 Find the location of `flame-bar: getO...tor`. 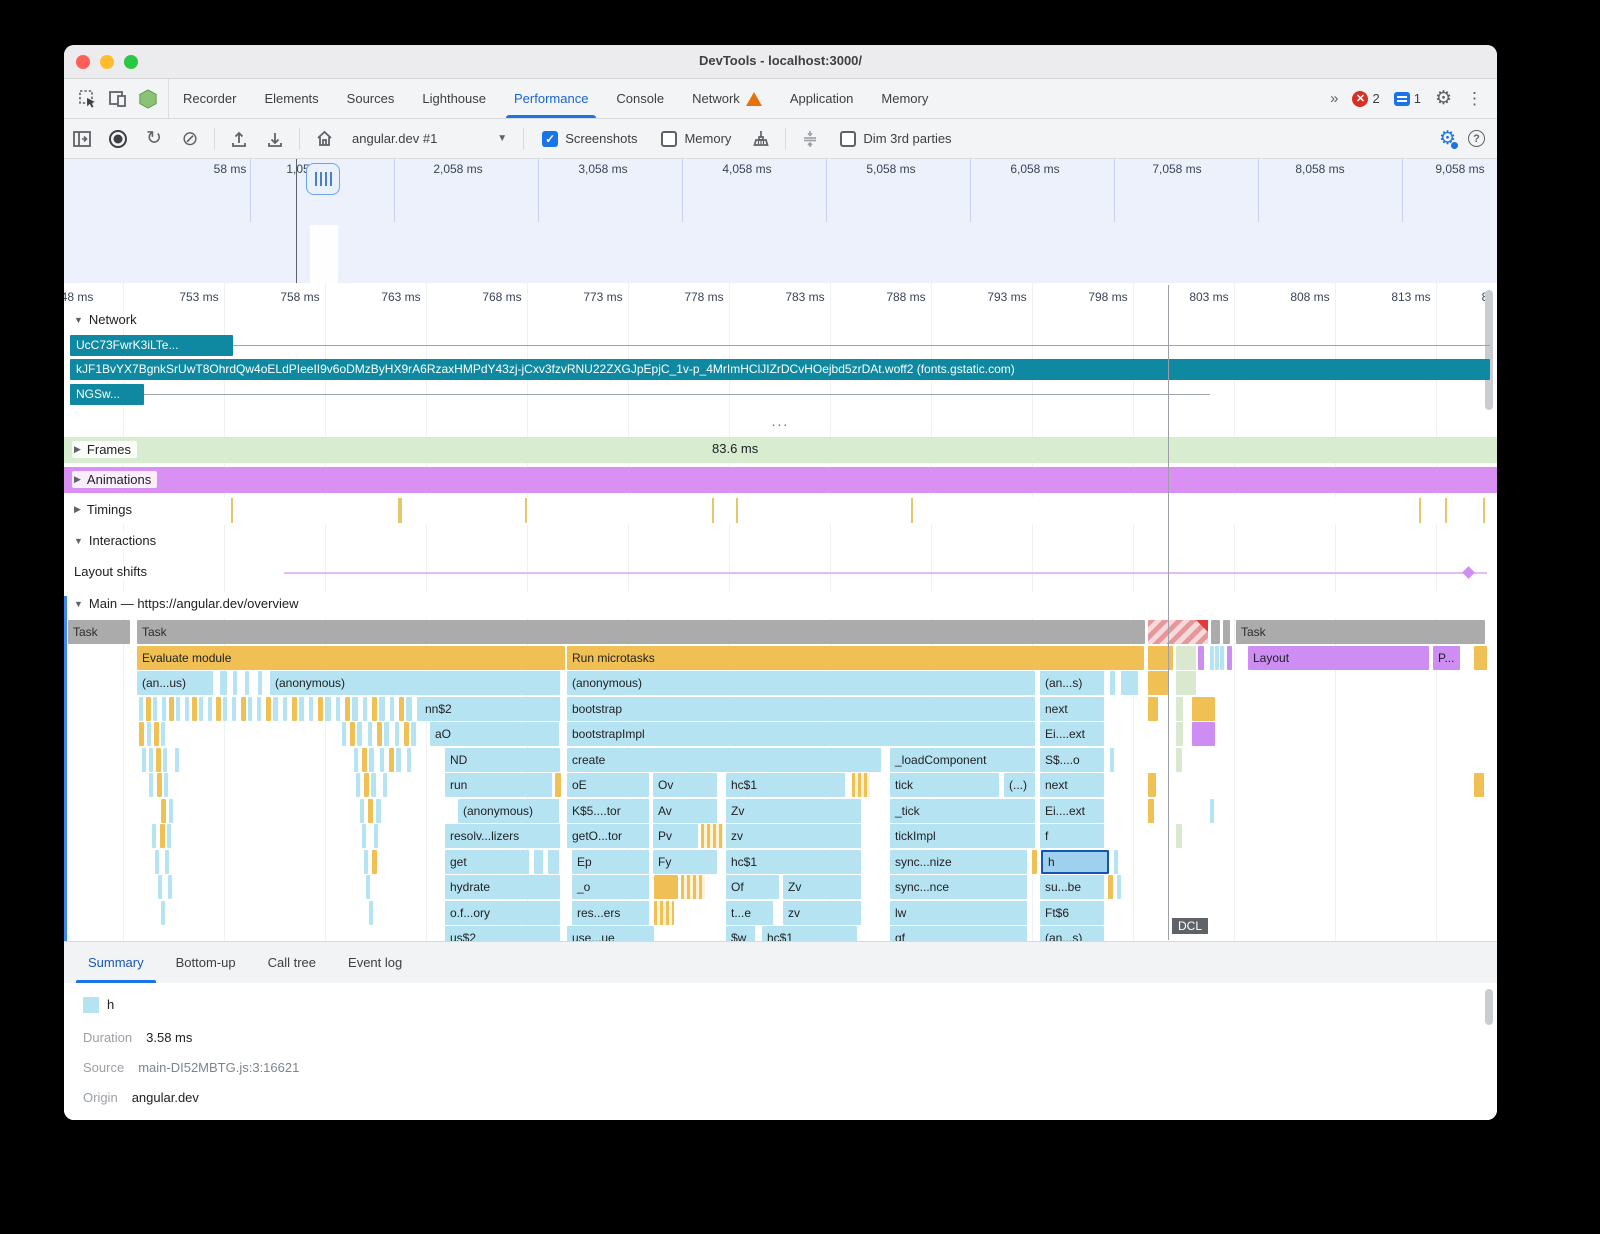

flame-bar: getO...tor is located at coordinates (608, 836).